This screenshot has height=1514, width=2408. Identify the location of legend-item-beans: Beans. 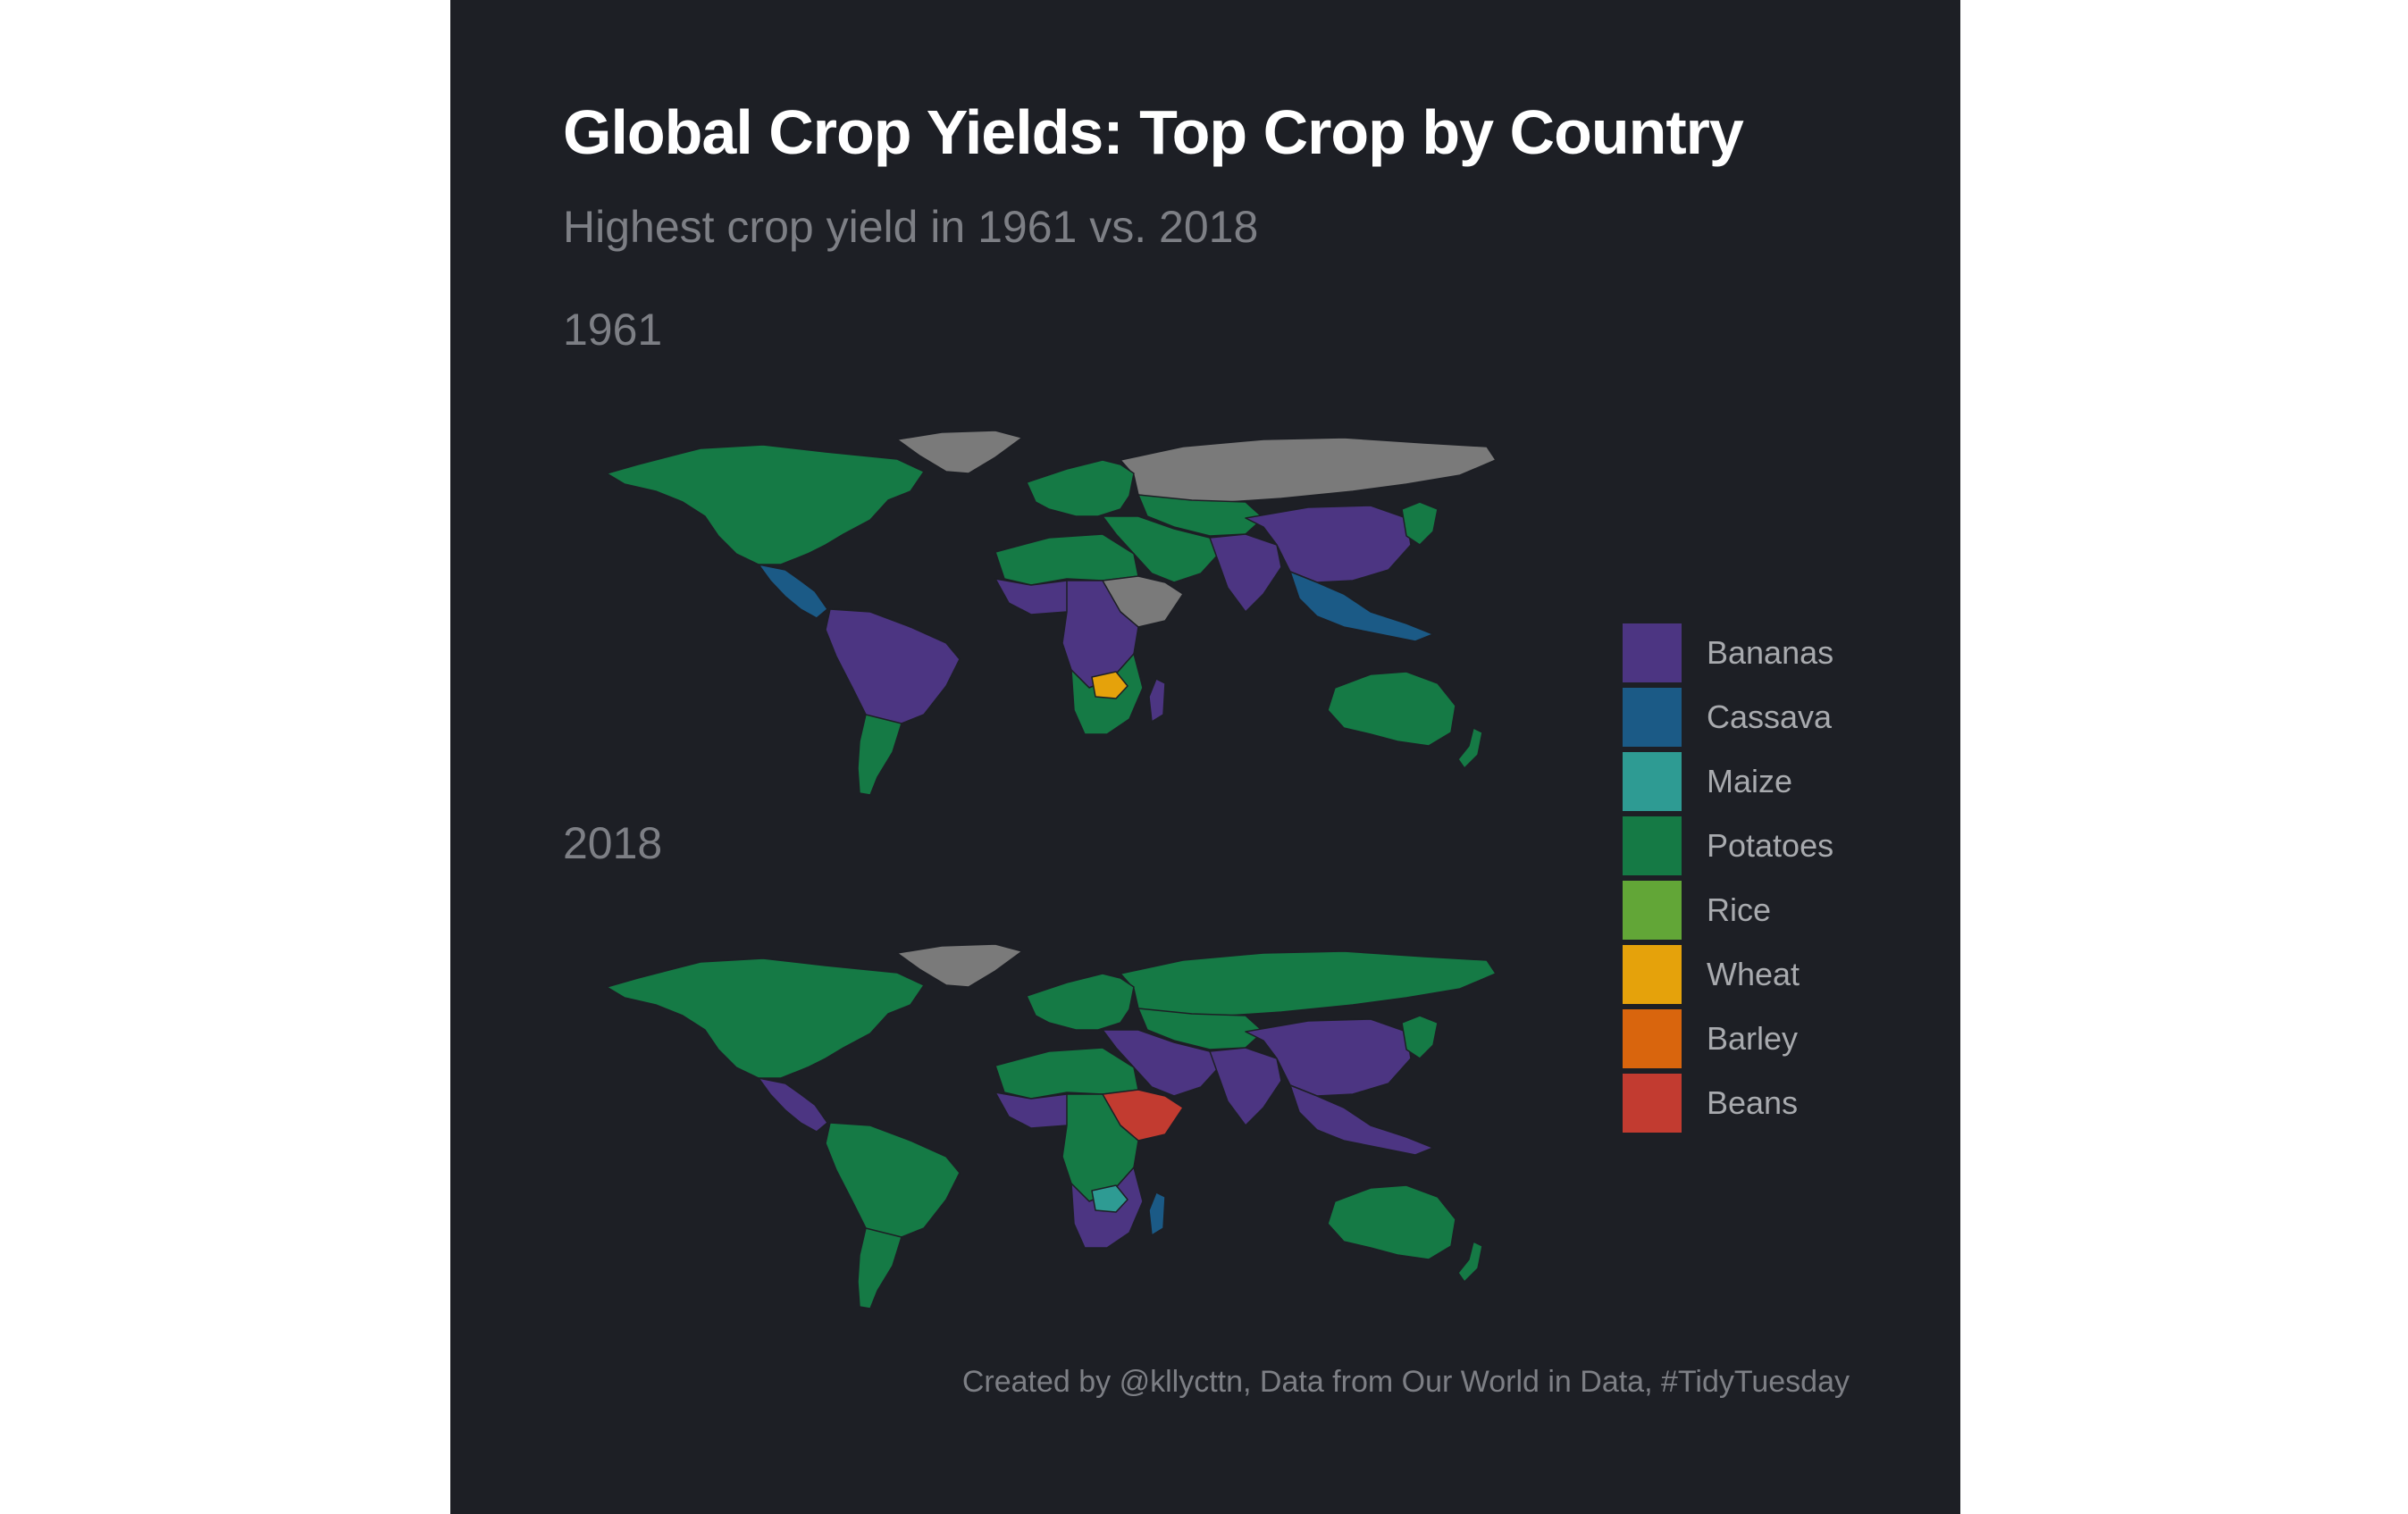
(1757, 1103).